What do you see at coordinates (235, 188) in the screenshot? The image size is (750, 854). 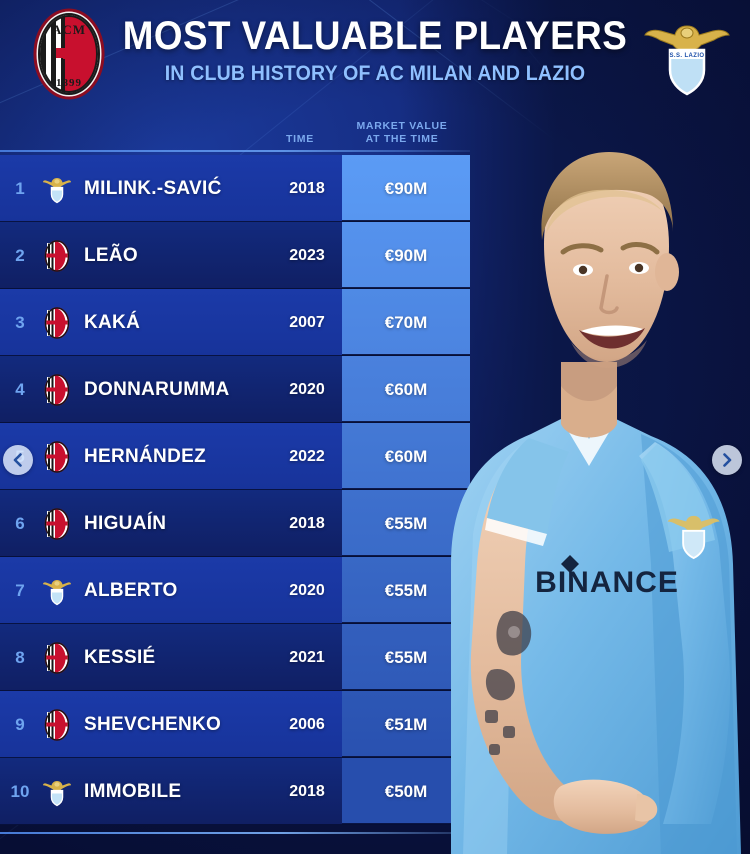 I see `table-row: 1 MILINK.-SAVIĆ 2018 €90M` at bounding box center [235, 188].